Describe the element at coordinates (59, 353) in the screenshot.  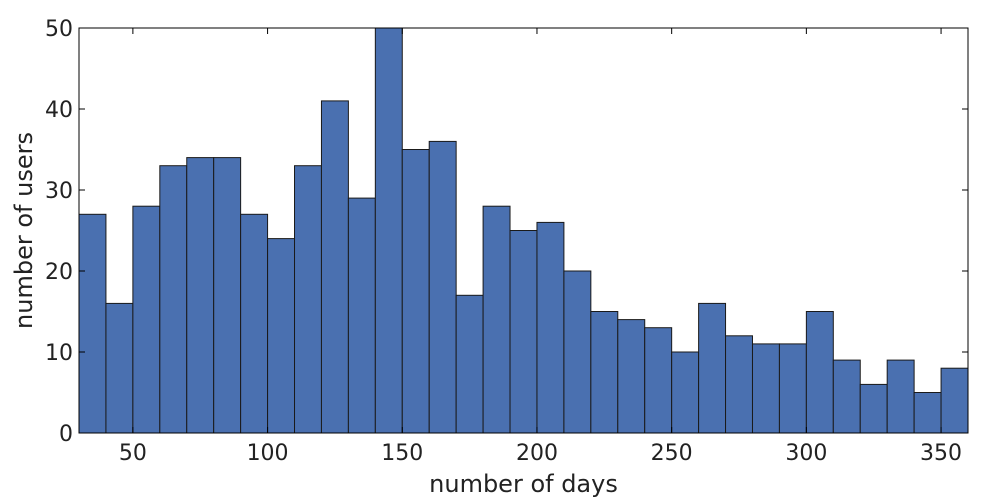
I see `y-tick-label-10: 10` at that location.